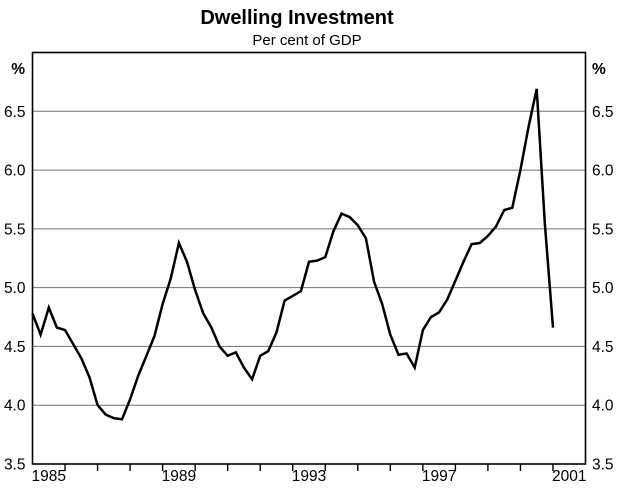  What do you see at coordinates (603, 229) in the screenshot?
I see `y-tick-label-right: 5.5` at bounding box center [603, 229].